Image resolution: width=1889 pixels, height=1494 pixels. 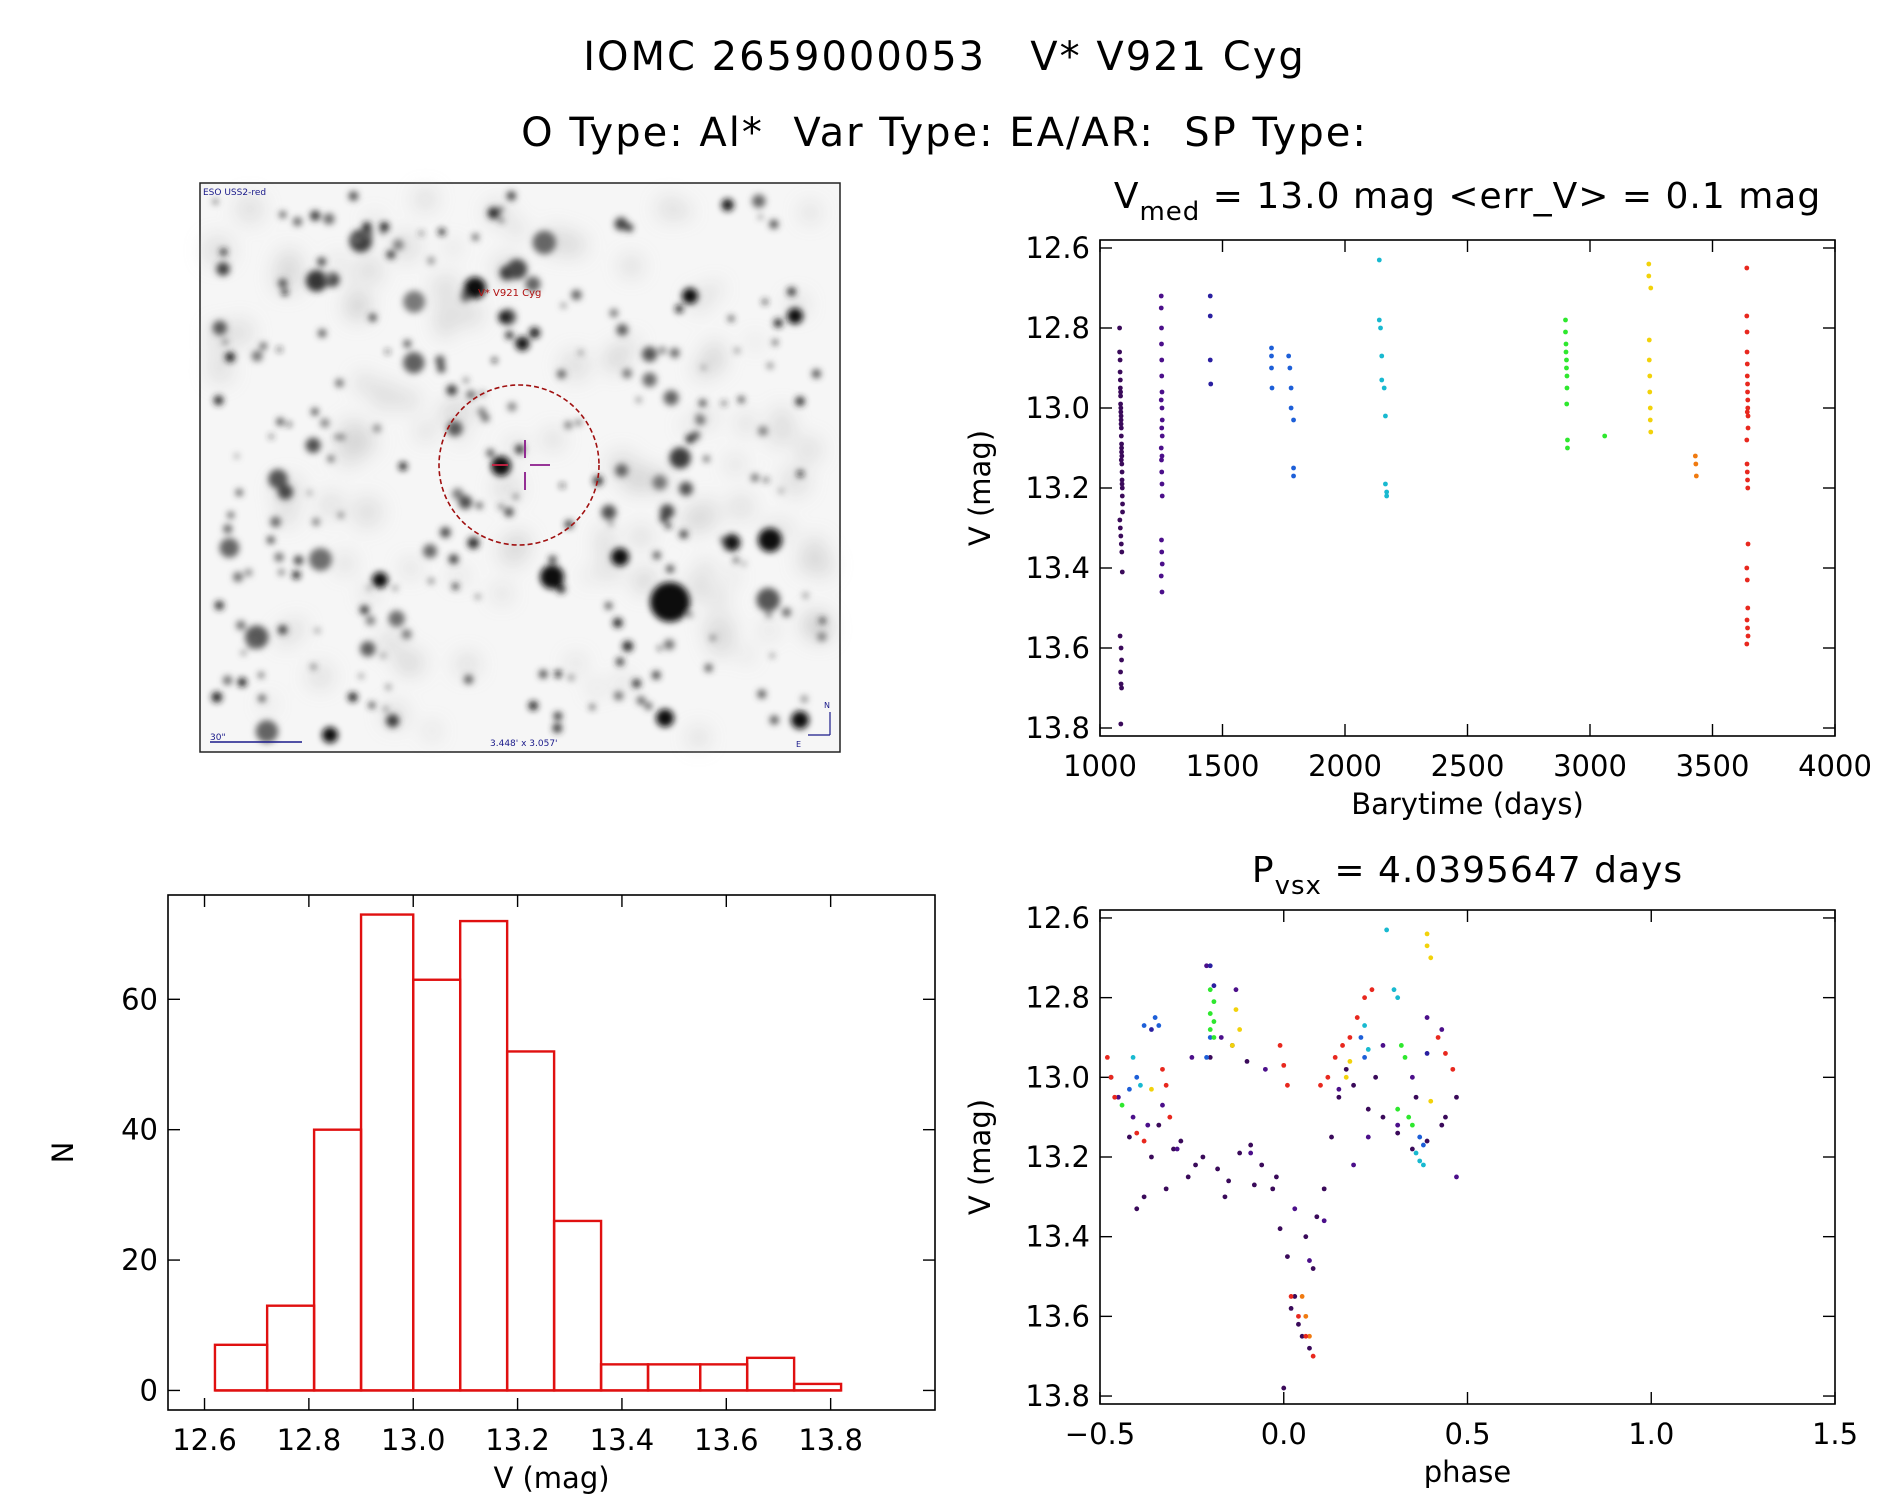 What do you see at coordinates (413, 1440) in the screenshot?
I see `x-tick-label: 13.0` at bounding box center [413, 1440].